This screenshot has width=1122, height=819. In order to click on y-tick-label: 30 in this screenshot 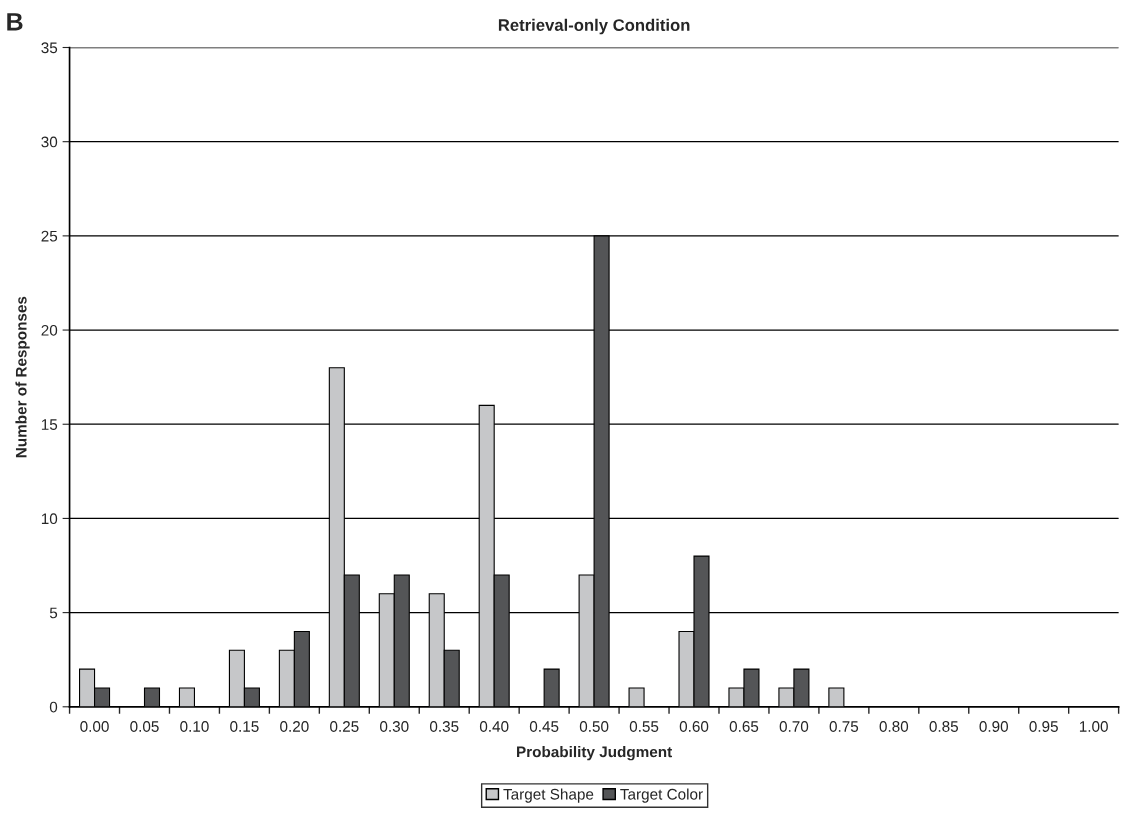, I will do `click(49, 142)`.